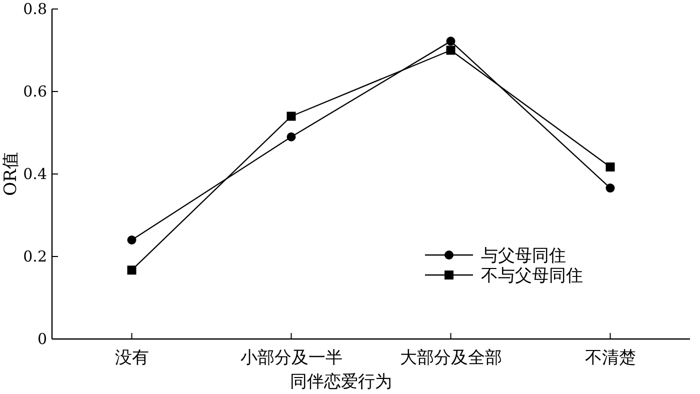 Image resolution: width=700 pixels, height=394 pixels. What do you see at coordinates (523, 256) in the screenshot?
I see `legend-label: 与父母同住` at bounding box center [523, 256].